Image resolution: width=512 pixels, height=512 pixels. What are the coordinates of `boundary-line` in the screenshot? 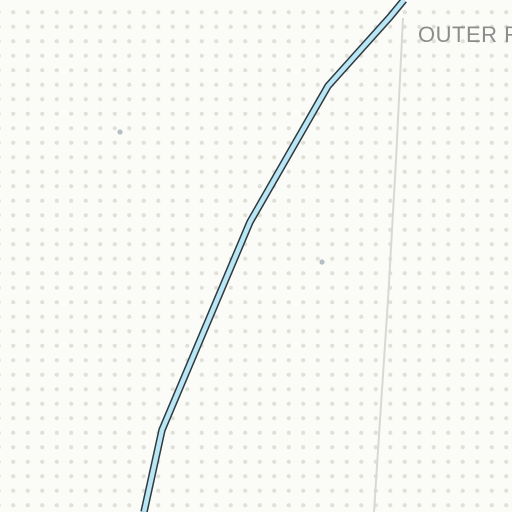 It's located at (388, 264).